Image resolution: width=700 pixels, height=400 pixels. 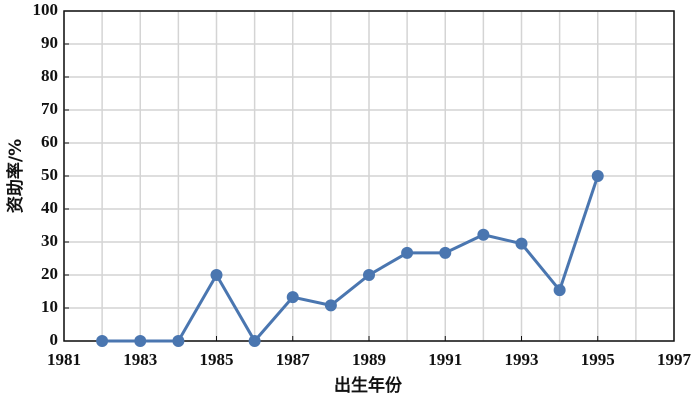 What do you see at coordinates (49, 273) in the screenshot?
I see `y-tick-label: 20` at bounding box center [49, 273].